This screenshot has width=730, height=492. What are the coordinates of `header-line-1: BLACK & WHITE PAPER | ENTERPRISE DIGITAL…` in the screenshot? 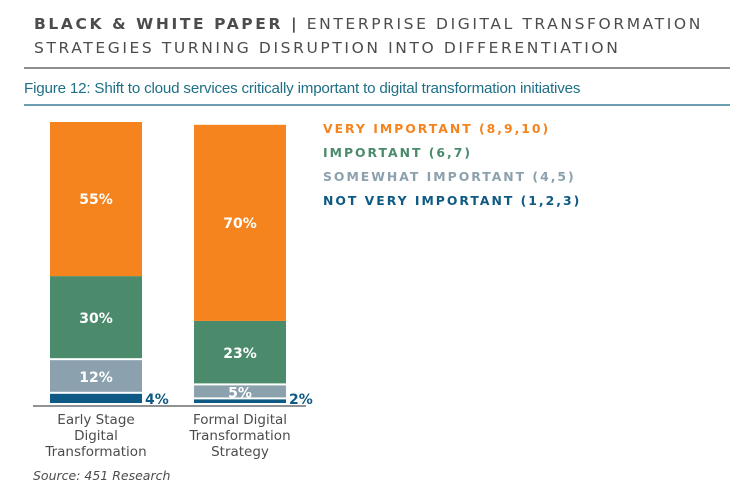 It's located at (368, 24).